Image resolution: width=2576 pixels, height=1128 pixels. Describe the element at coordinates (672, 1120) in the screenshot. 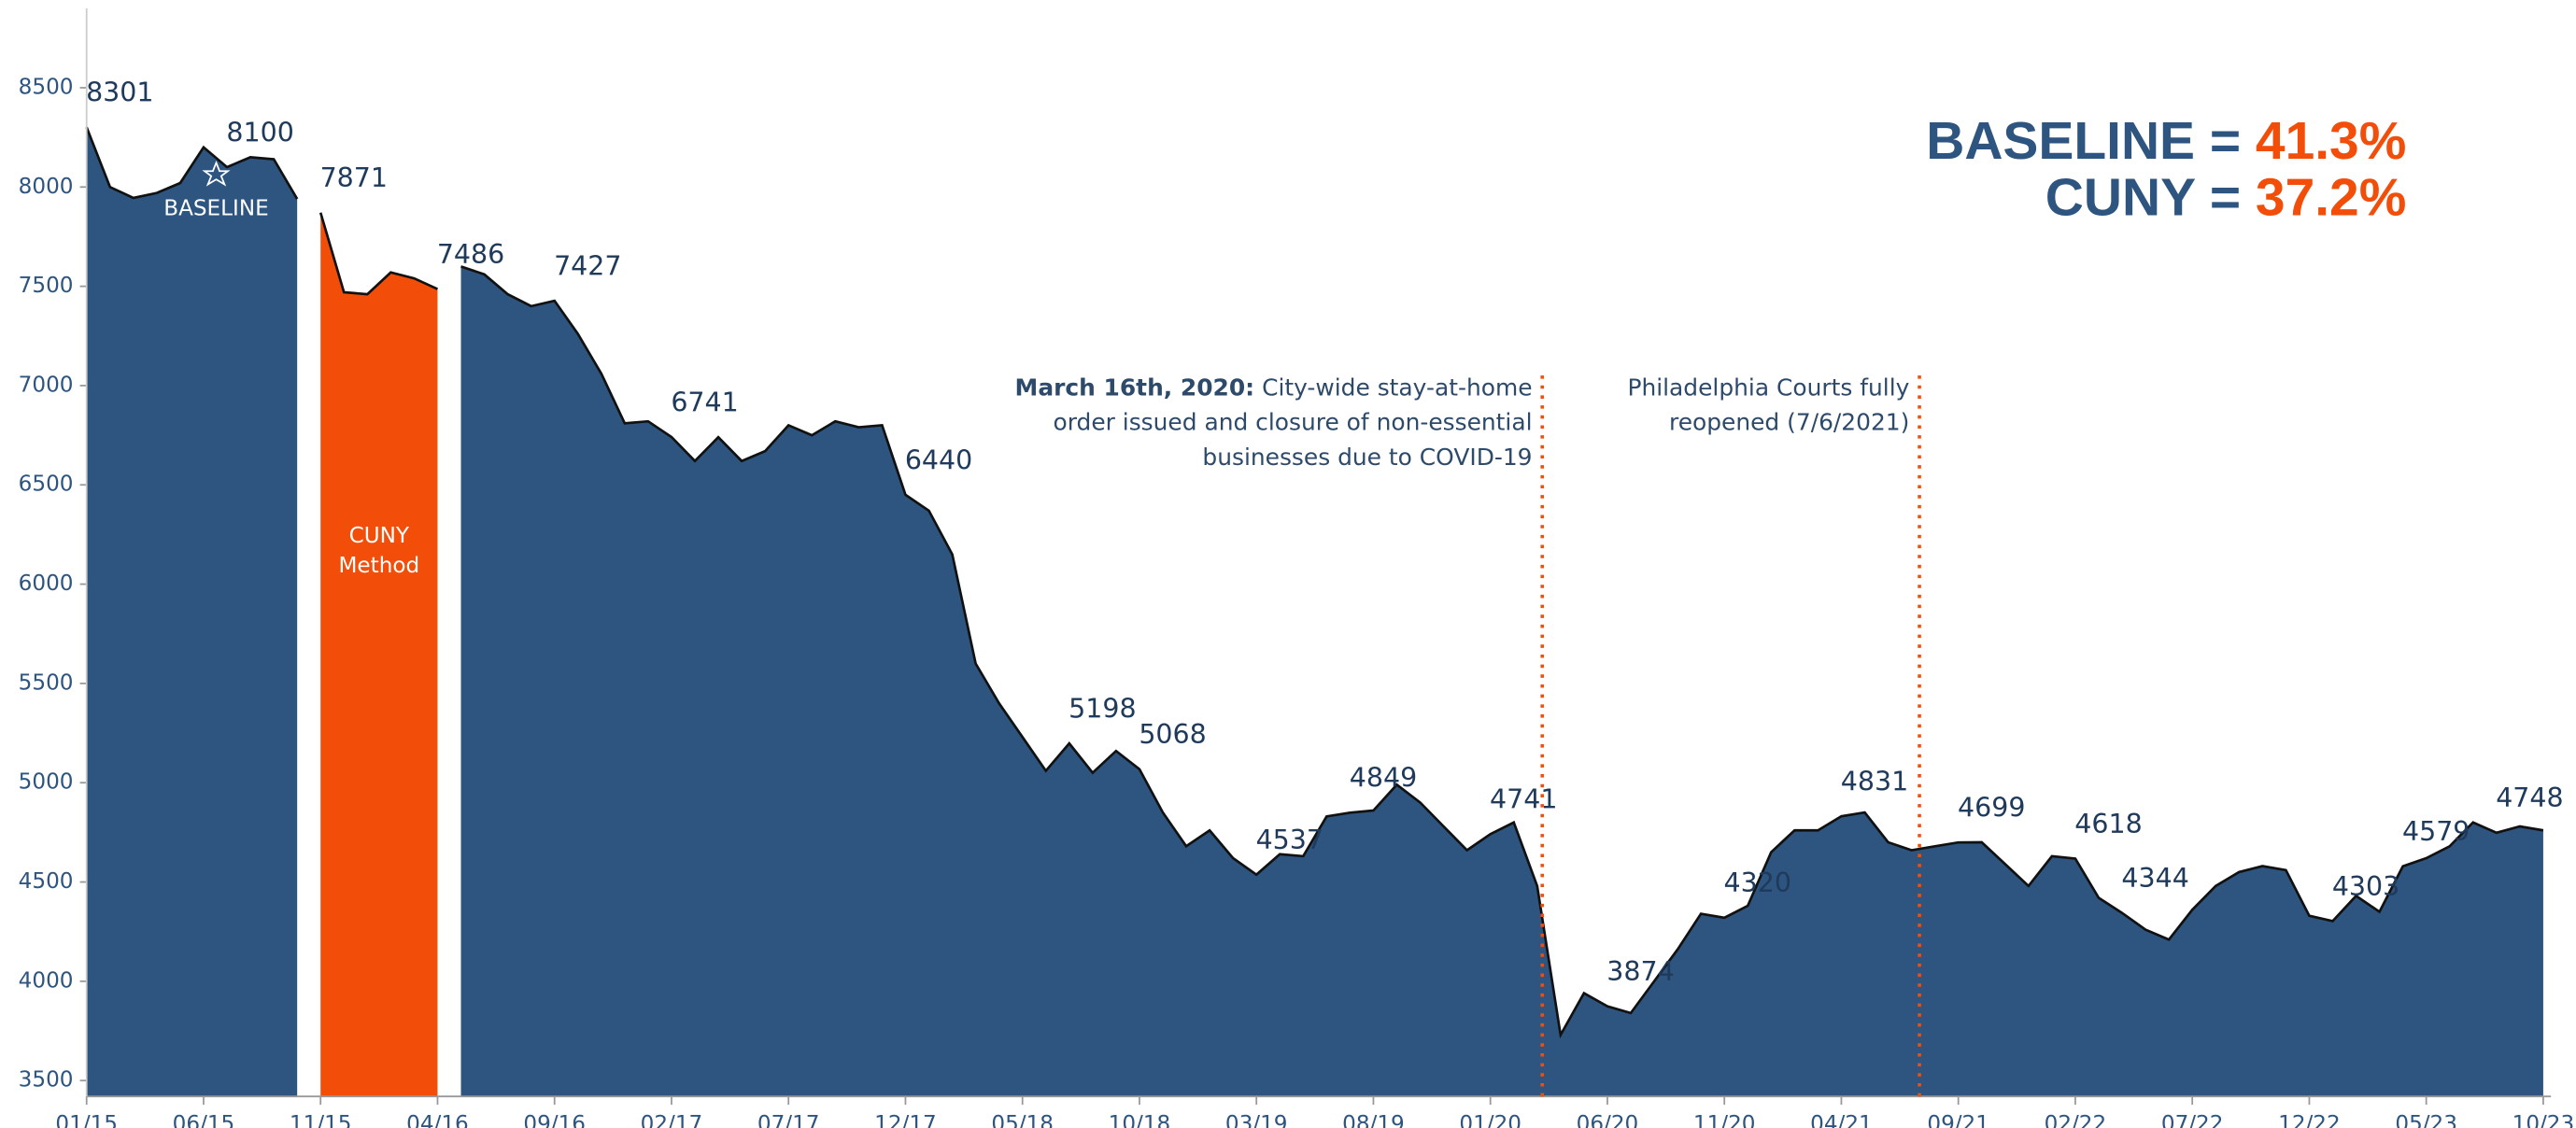

I see `x-tick-label: 02/17` at that location.